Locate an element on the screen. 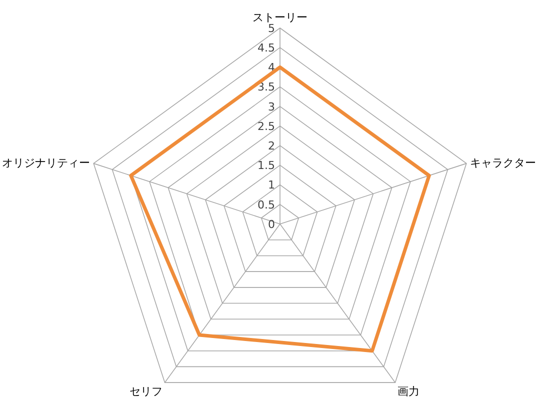  y-tick-label: 1.5 is located at coordinates (266, 165).